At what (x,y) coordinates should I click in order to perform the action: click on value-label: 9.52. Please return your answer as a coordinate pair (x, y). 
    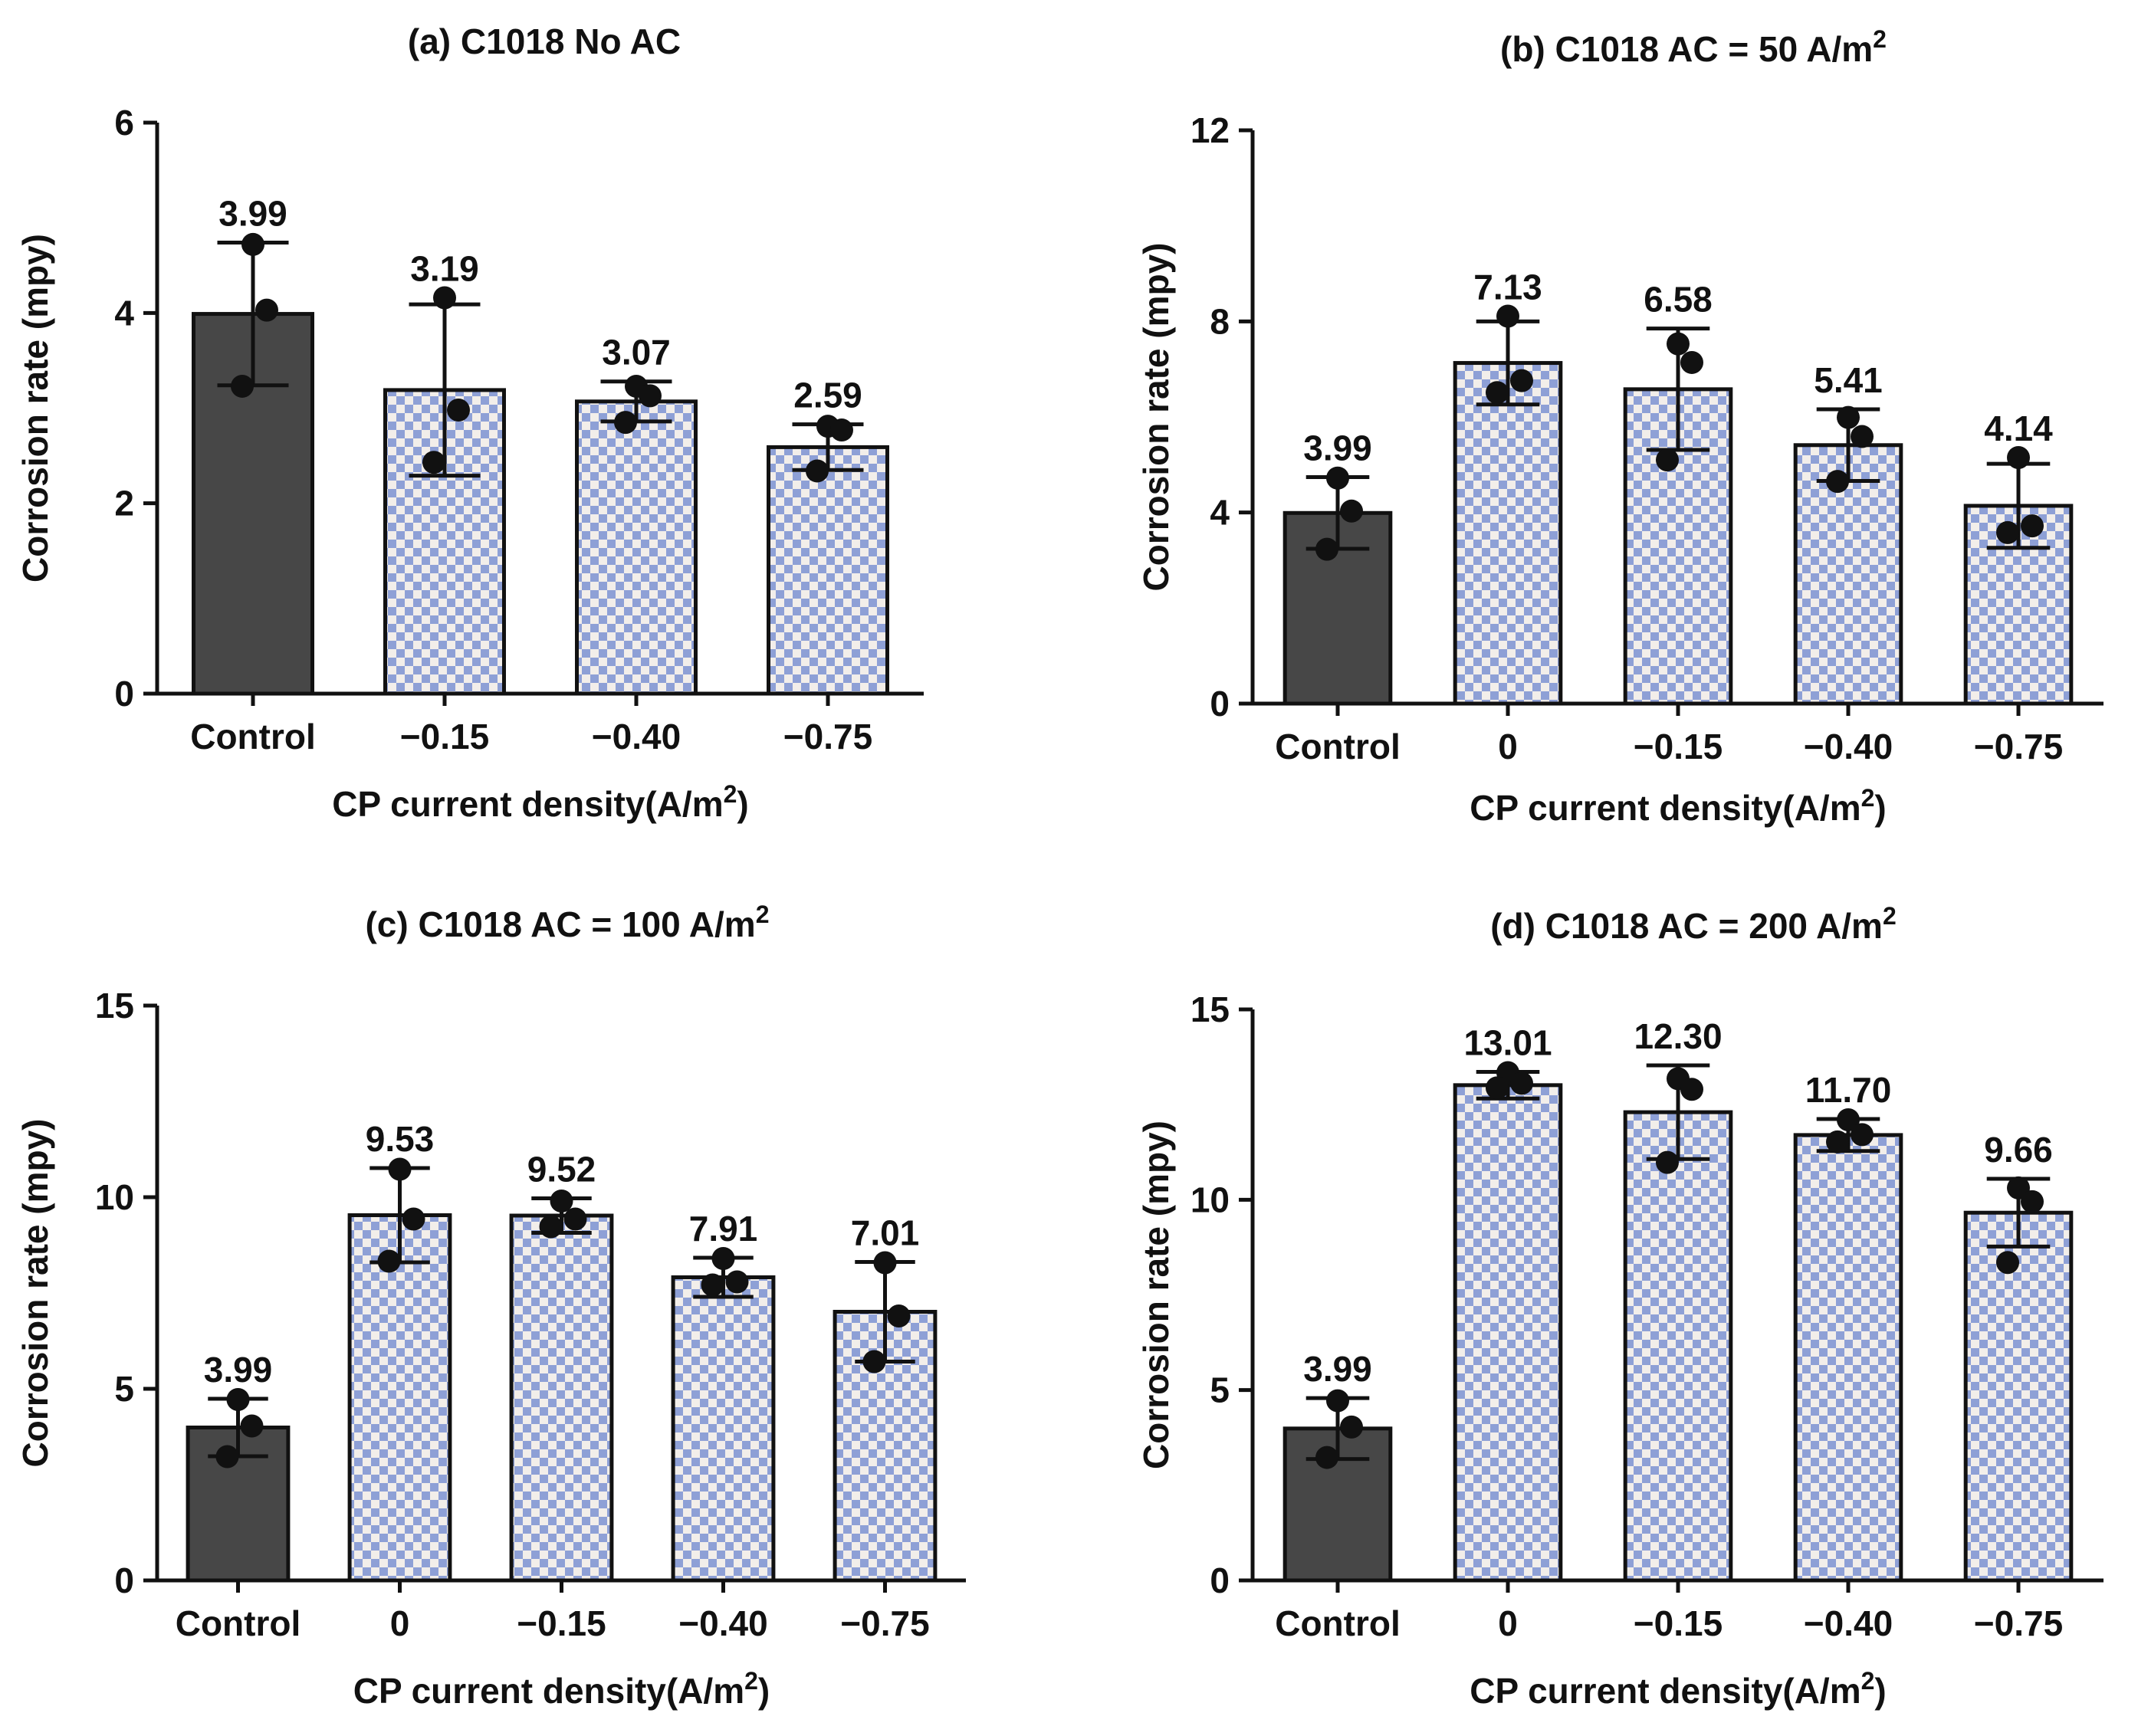
    Looking at the image, I should click on (562, 1170).